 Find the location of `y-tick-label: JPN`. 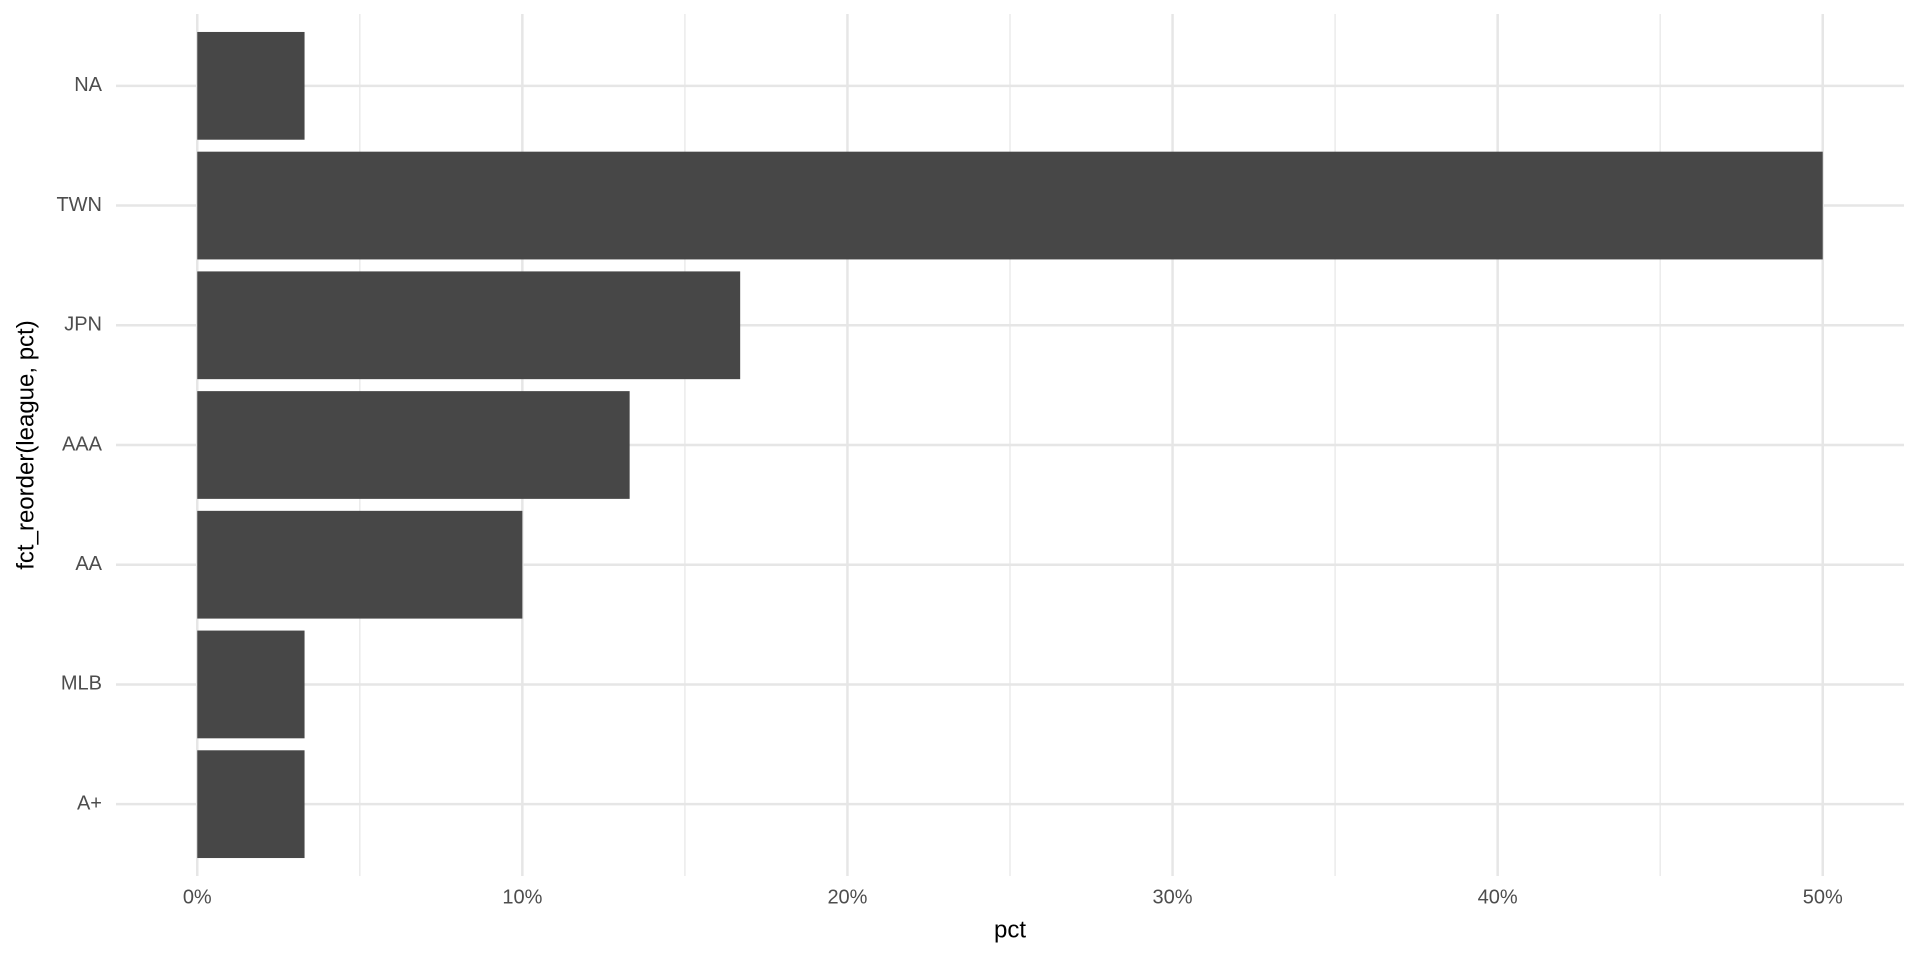

y-tick-label: JPN is located at coordinates (83, 325).